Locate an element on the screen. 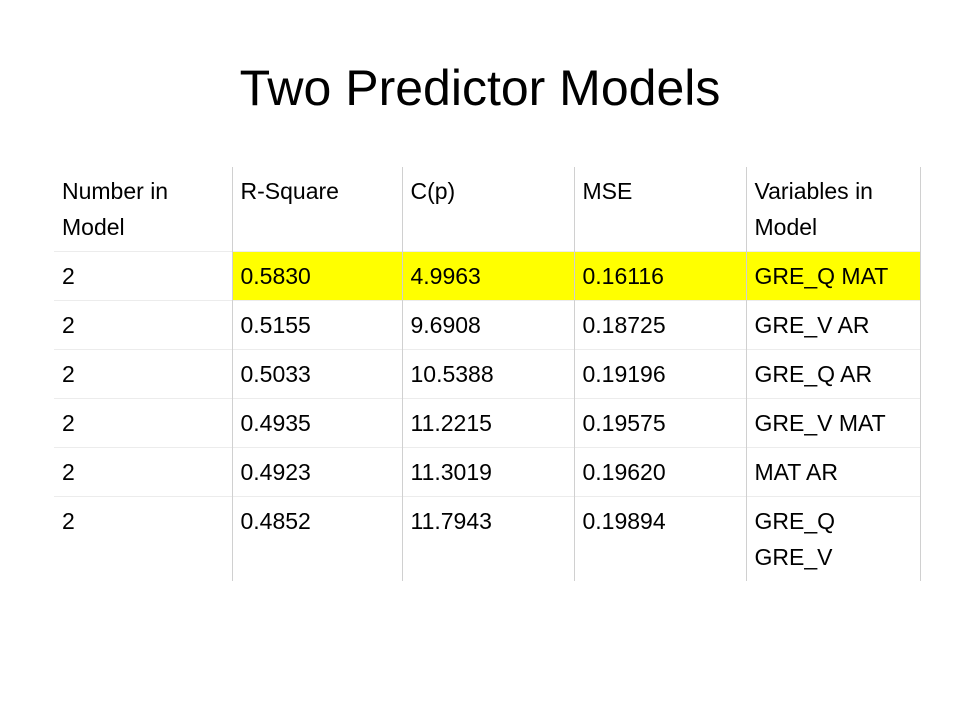 Image resolution: width=960 pixels, height=720 pixels. table-cell: GRE_V MAT is located at coordinates (833, 423).